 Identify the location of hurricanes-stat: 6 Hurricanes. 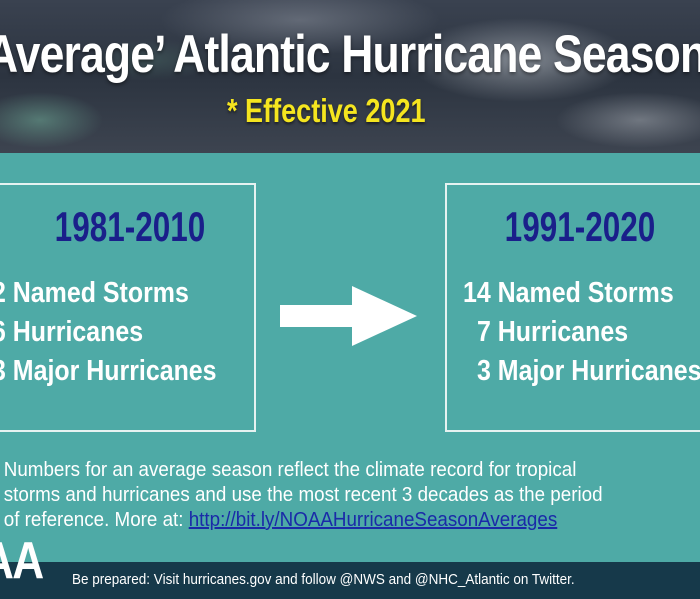
(72, 332).